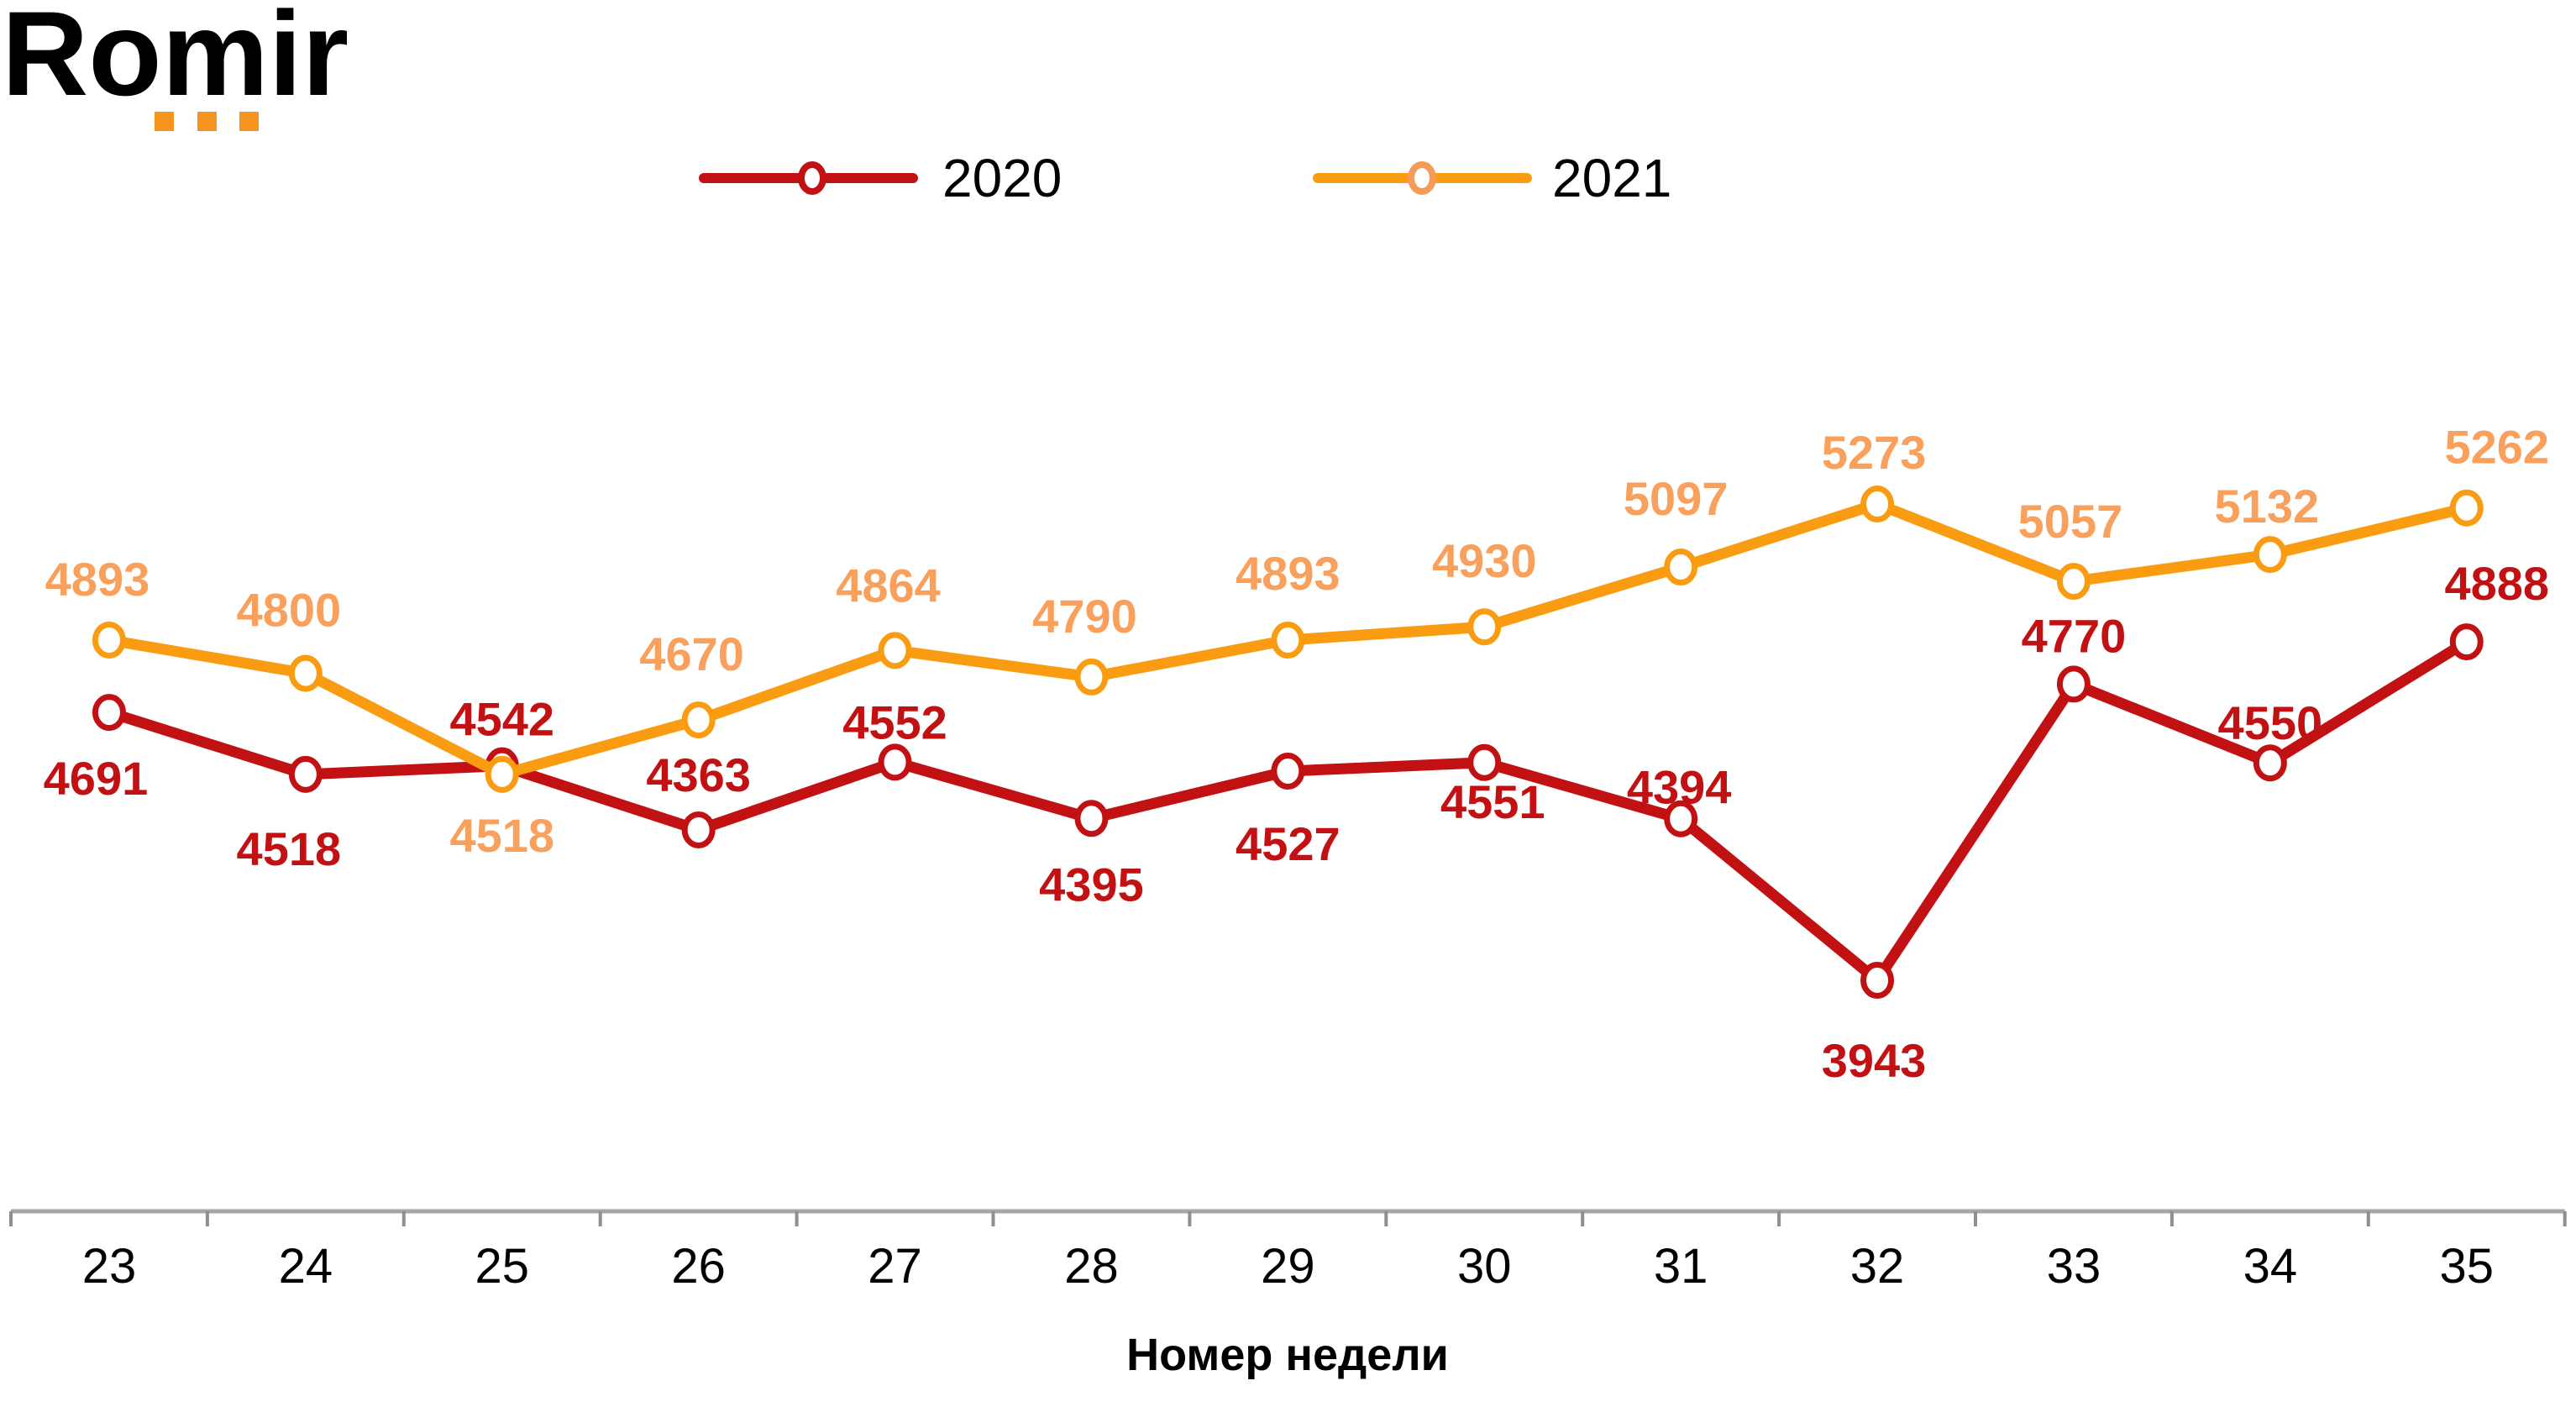  I want to click on data-label-2021-week-28: 4790, so click(1084, 616).